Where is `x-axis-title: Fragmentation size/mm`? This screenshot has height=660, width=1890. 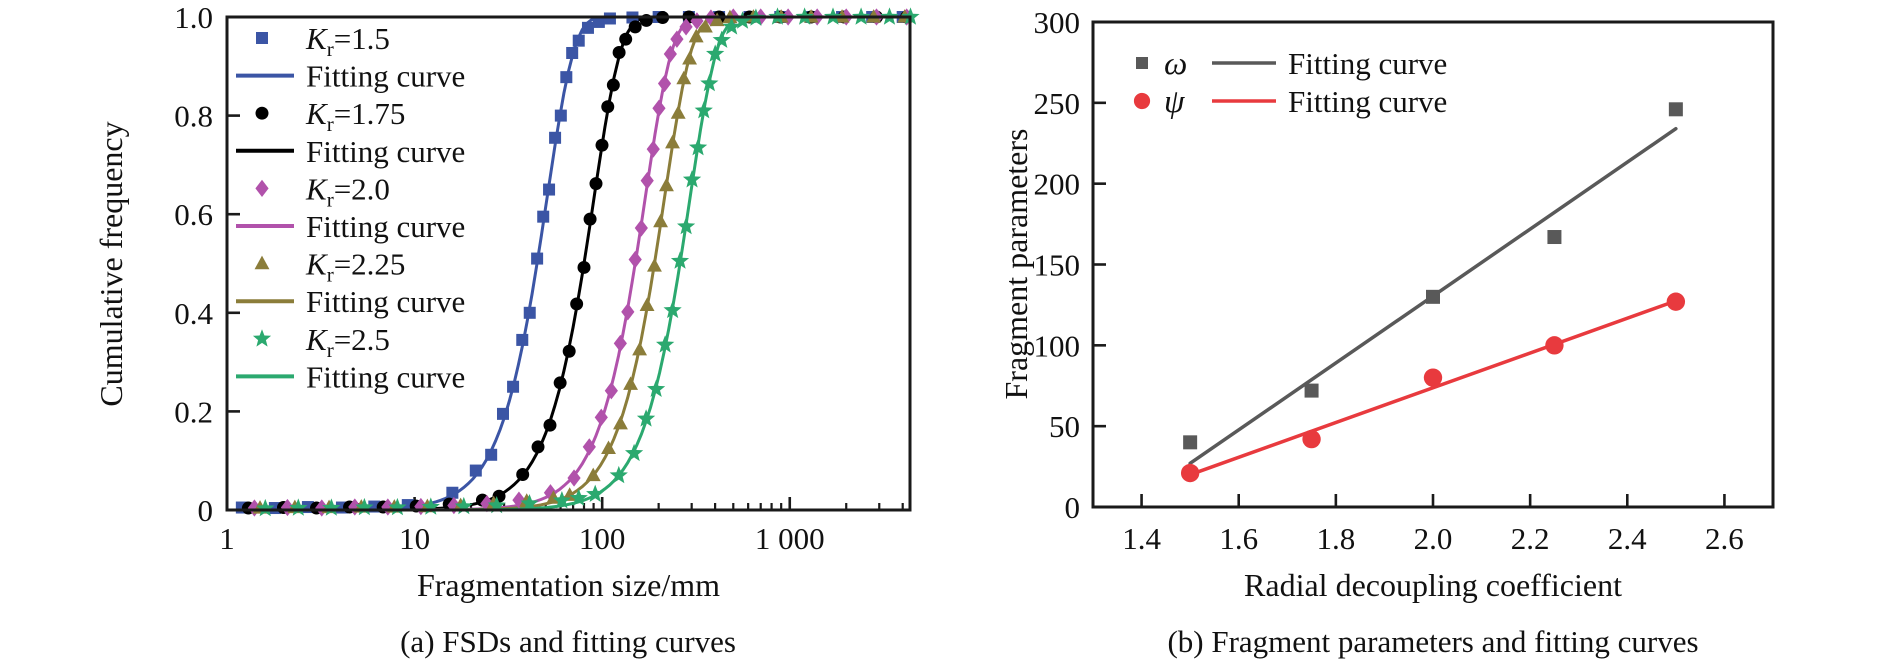 x-axis-title: Fragmentation size/mm is located at coordinates (568, 585).